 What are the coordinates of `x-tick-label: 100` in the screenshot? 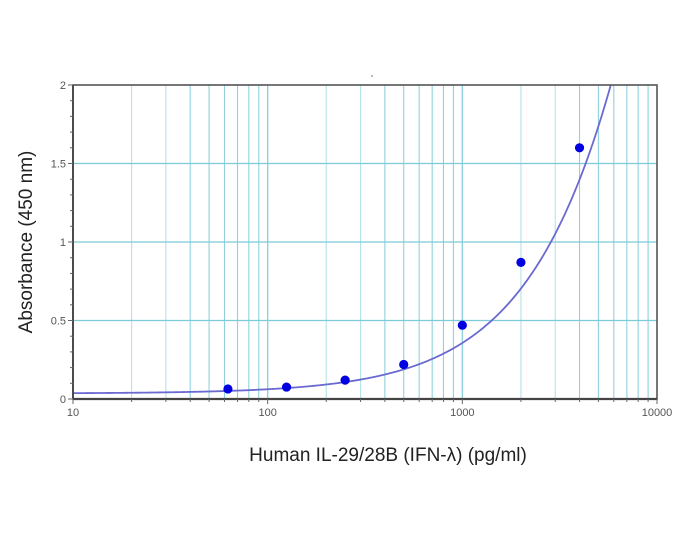 It's located at (267, 413).